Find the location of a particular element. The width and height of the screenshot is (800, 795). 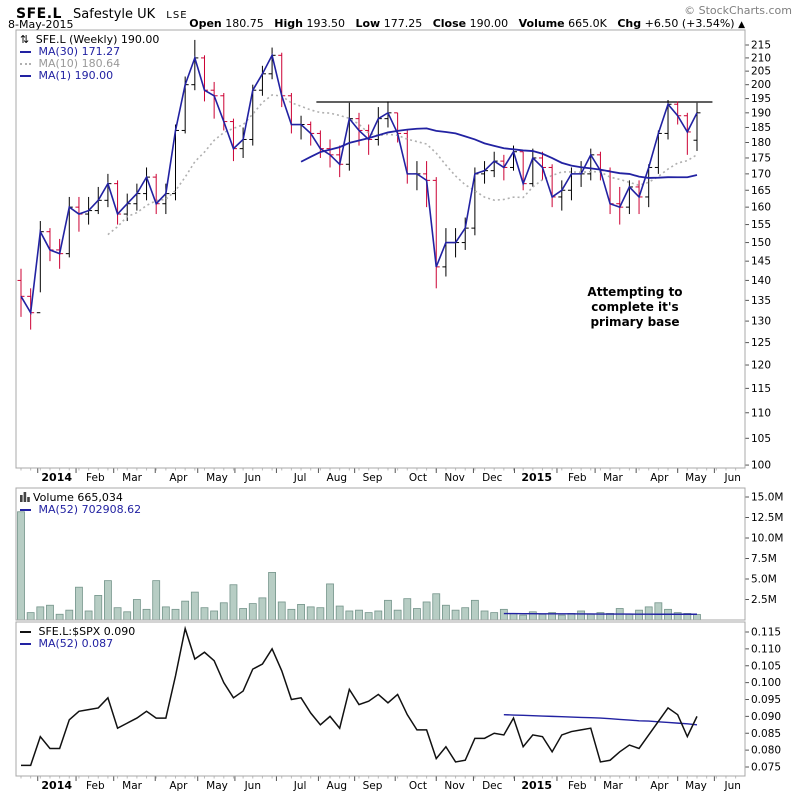

ratio-swatch-icon is located at coordinates (25, 632).